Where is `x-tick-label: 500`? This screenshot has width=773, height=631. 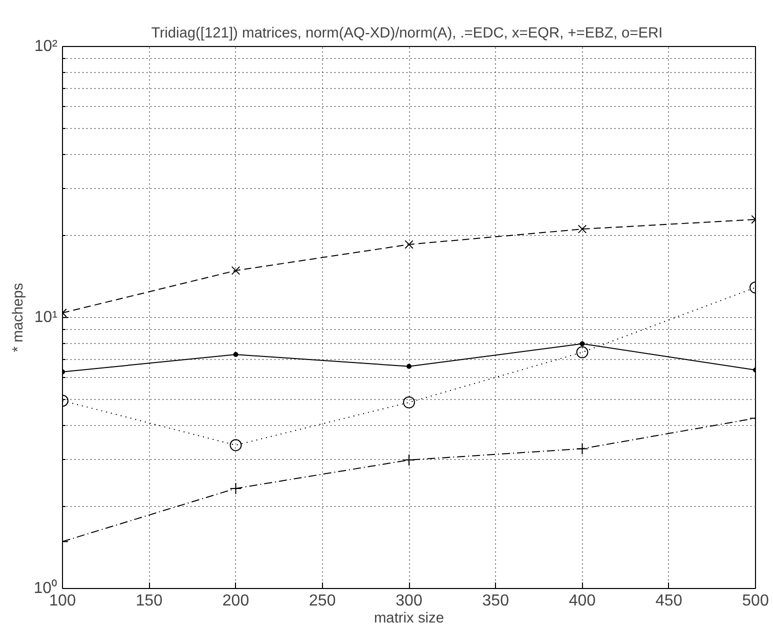
x-tick-label: 500 is located at coordinates (755, 601).